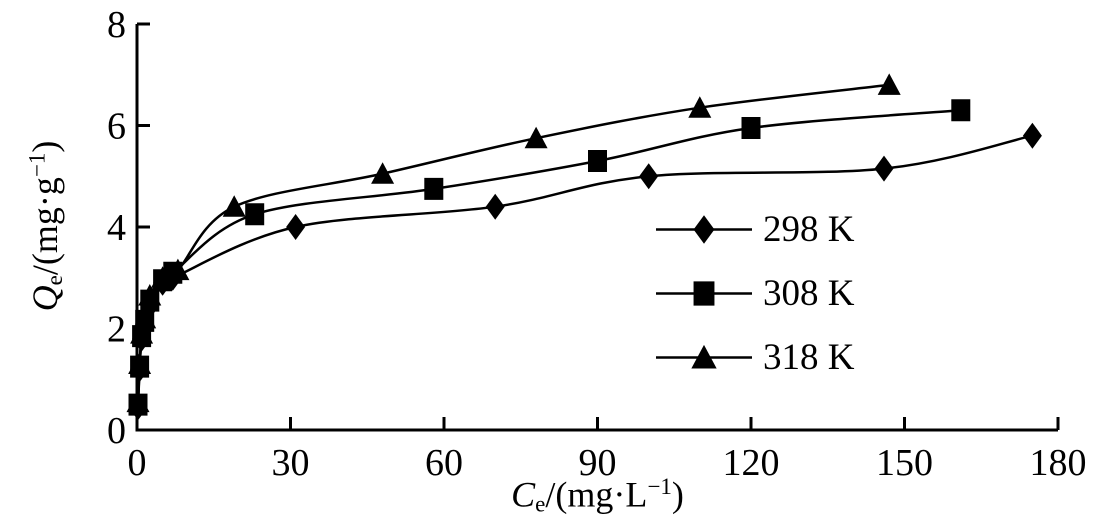 The width and height of the screenshot is (1095, 531). I want to click on y-axis-exponent: −1, so click(36, 165).